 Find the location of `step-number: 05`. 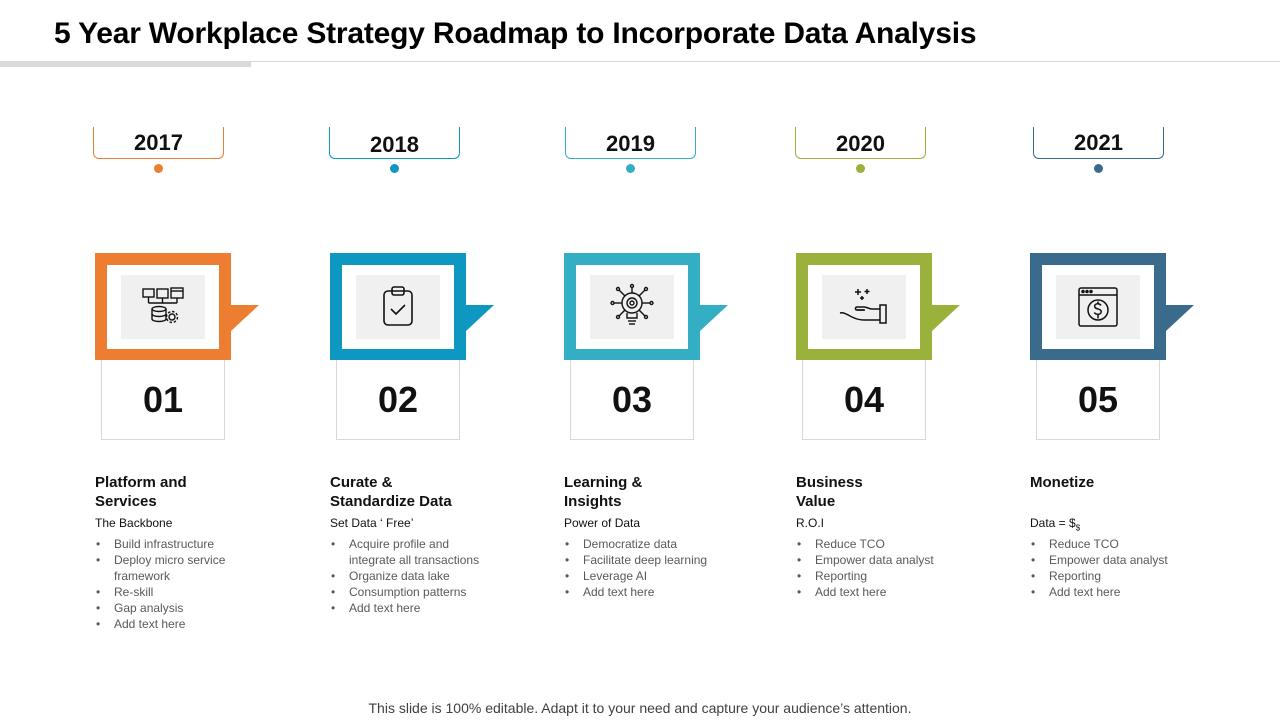

step-number: 05 is located at coordinates (1098, 399).